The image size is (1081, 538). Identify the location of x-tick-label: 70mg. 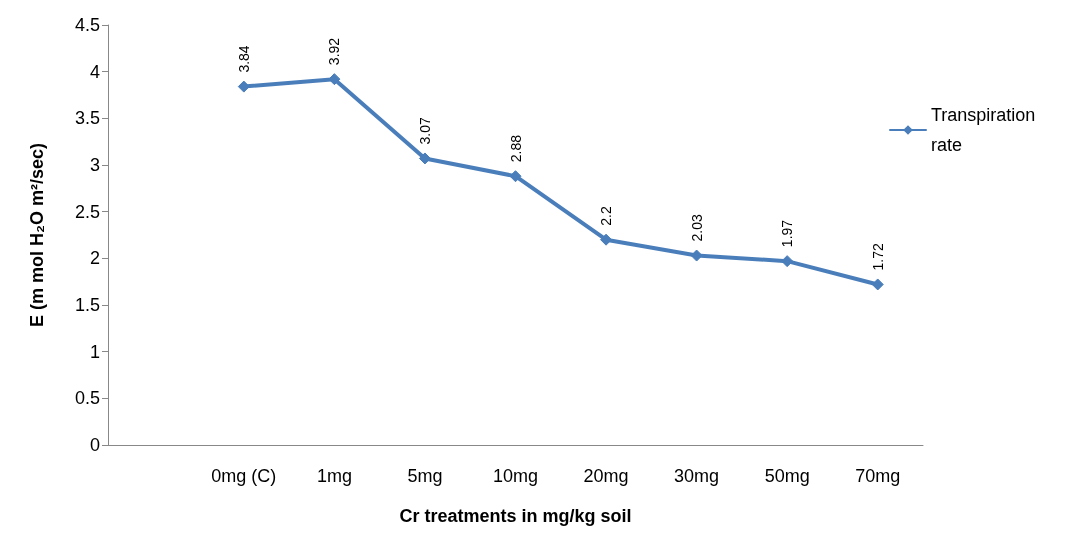
(878, 476).